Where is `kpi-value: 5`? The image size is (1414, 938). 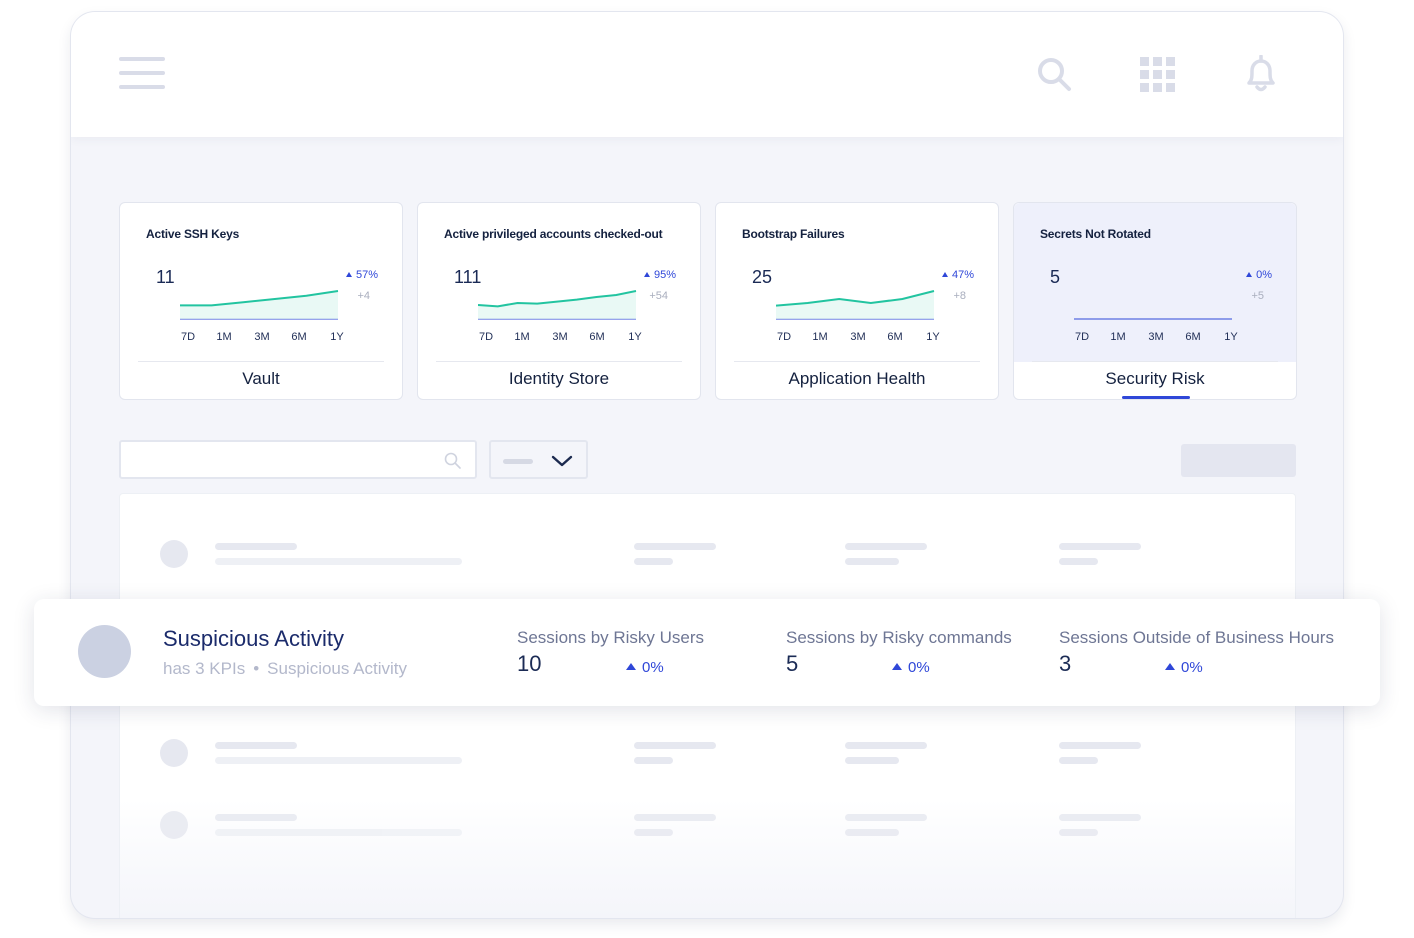 kpi-value: 5 is located at coordinates (1055, 277).